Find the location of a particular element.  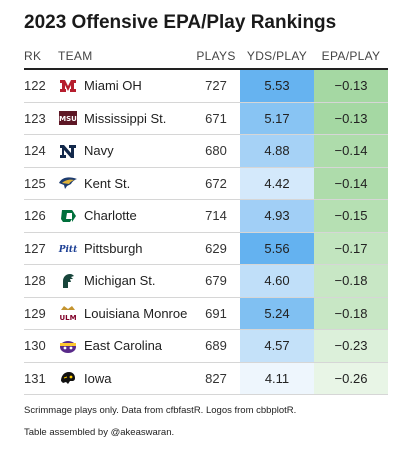

miami-oh-logo-icon is located at coordinates (68, 86).